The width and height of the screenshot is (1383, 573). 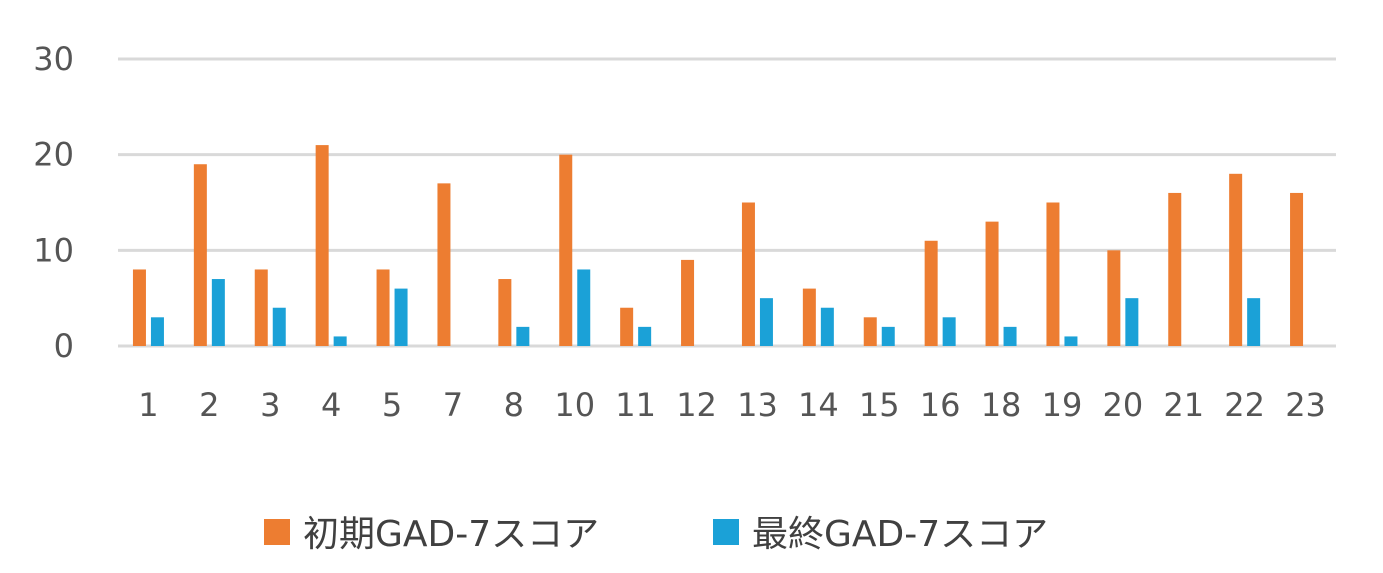 I want to click on x-tick-label: 23, so click(x=1305, y=405).